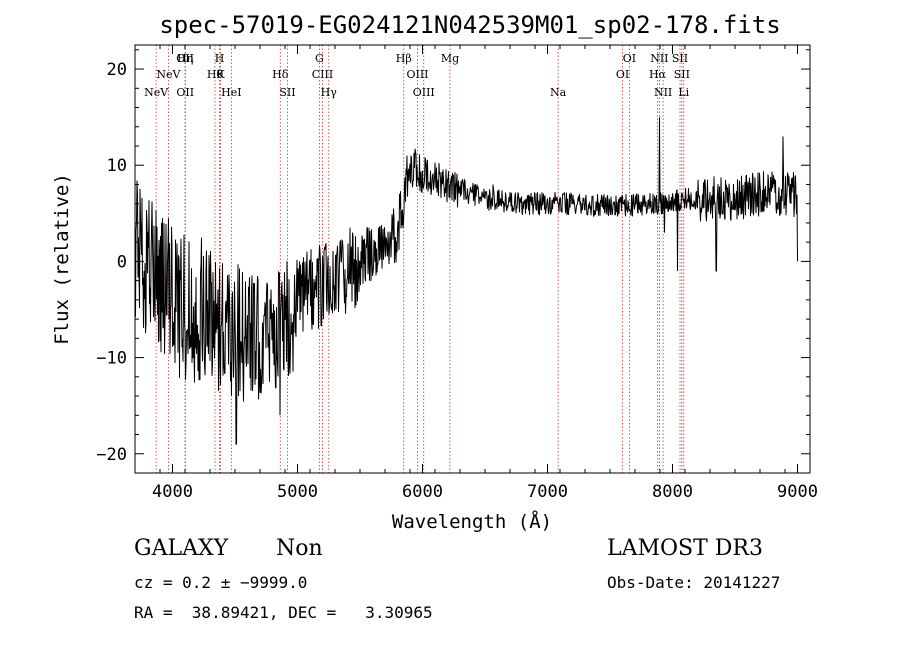 This screenshot has width=900, height=649. I want to click on line-label-15: OIII, so click(417, 74).